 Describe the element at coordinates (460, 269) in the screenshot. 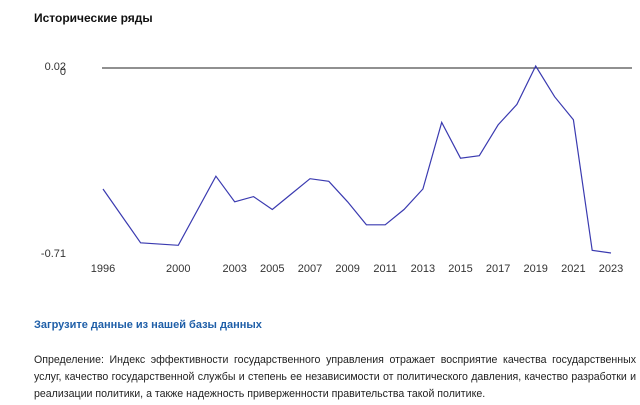

I see `x-tick-label: 2015` at that location.